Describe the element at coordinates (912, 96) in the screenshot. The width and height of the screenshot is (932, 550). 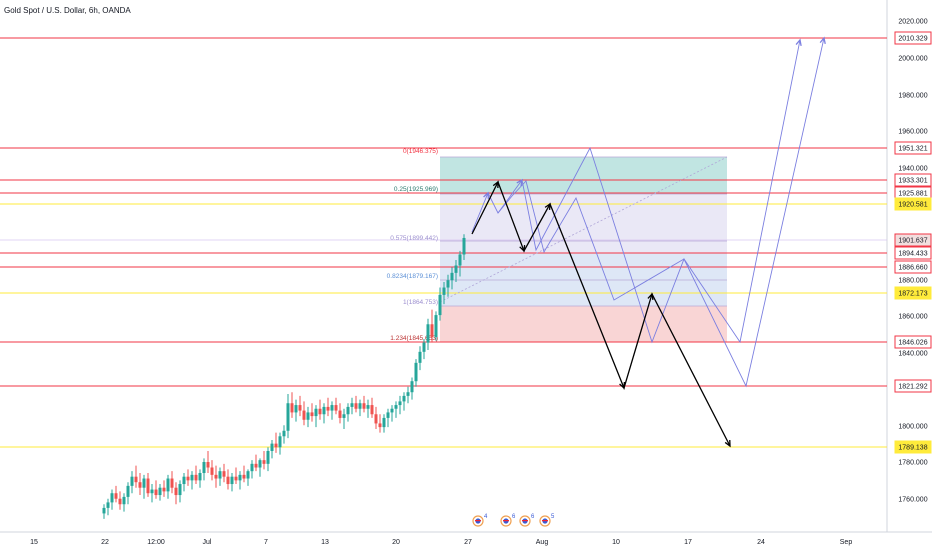
I see `y-tick-label: 1980.000` at that location.